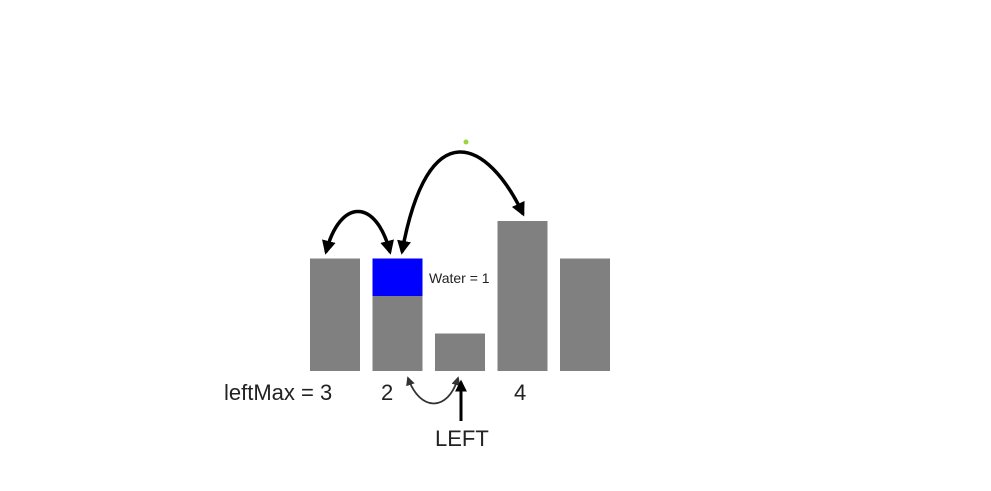 This screenshot has height=491, width=991. What do you see at coordinates (459, 278) in the screenshot?
I see `water-label: Water = 1` at bounding box center [459, 278].